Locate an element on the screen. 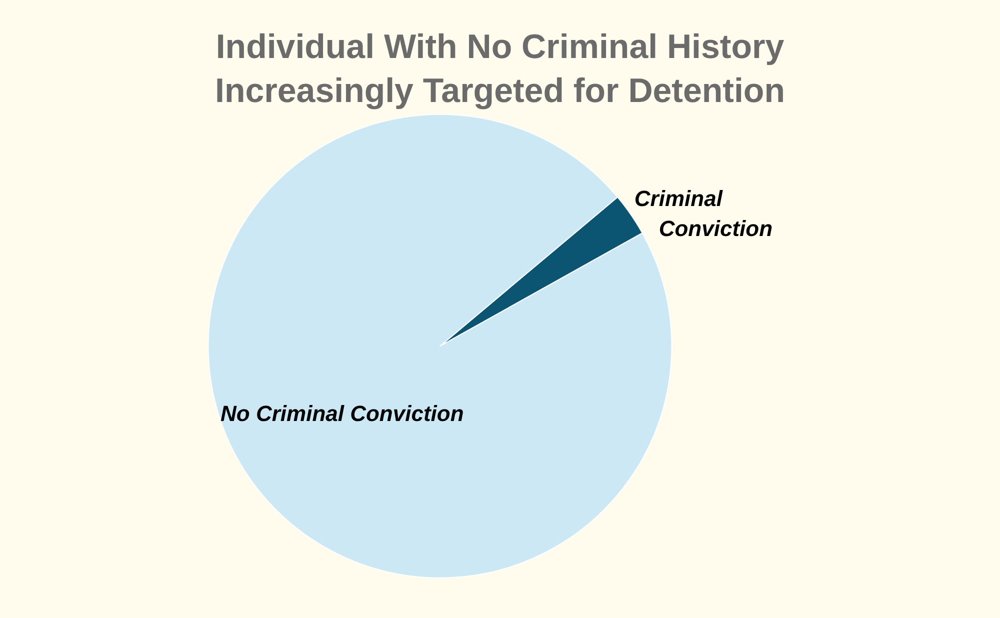 This screenshot has width=1000, height=618. slice-label: Criminal Conviction is located at coordinates (703, 213).